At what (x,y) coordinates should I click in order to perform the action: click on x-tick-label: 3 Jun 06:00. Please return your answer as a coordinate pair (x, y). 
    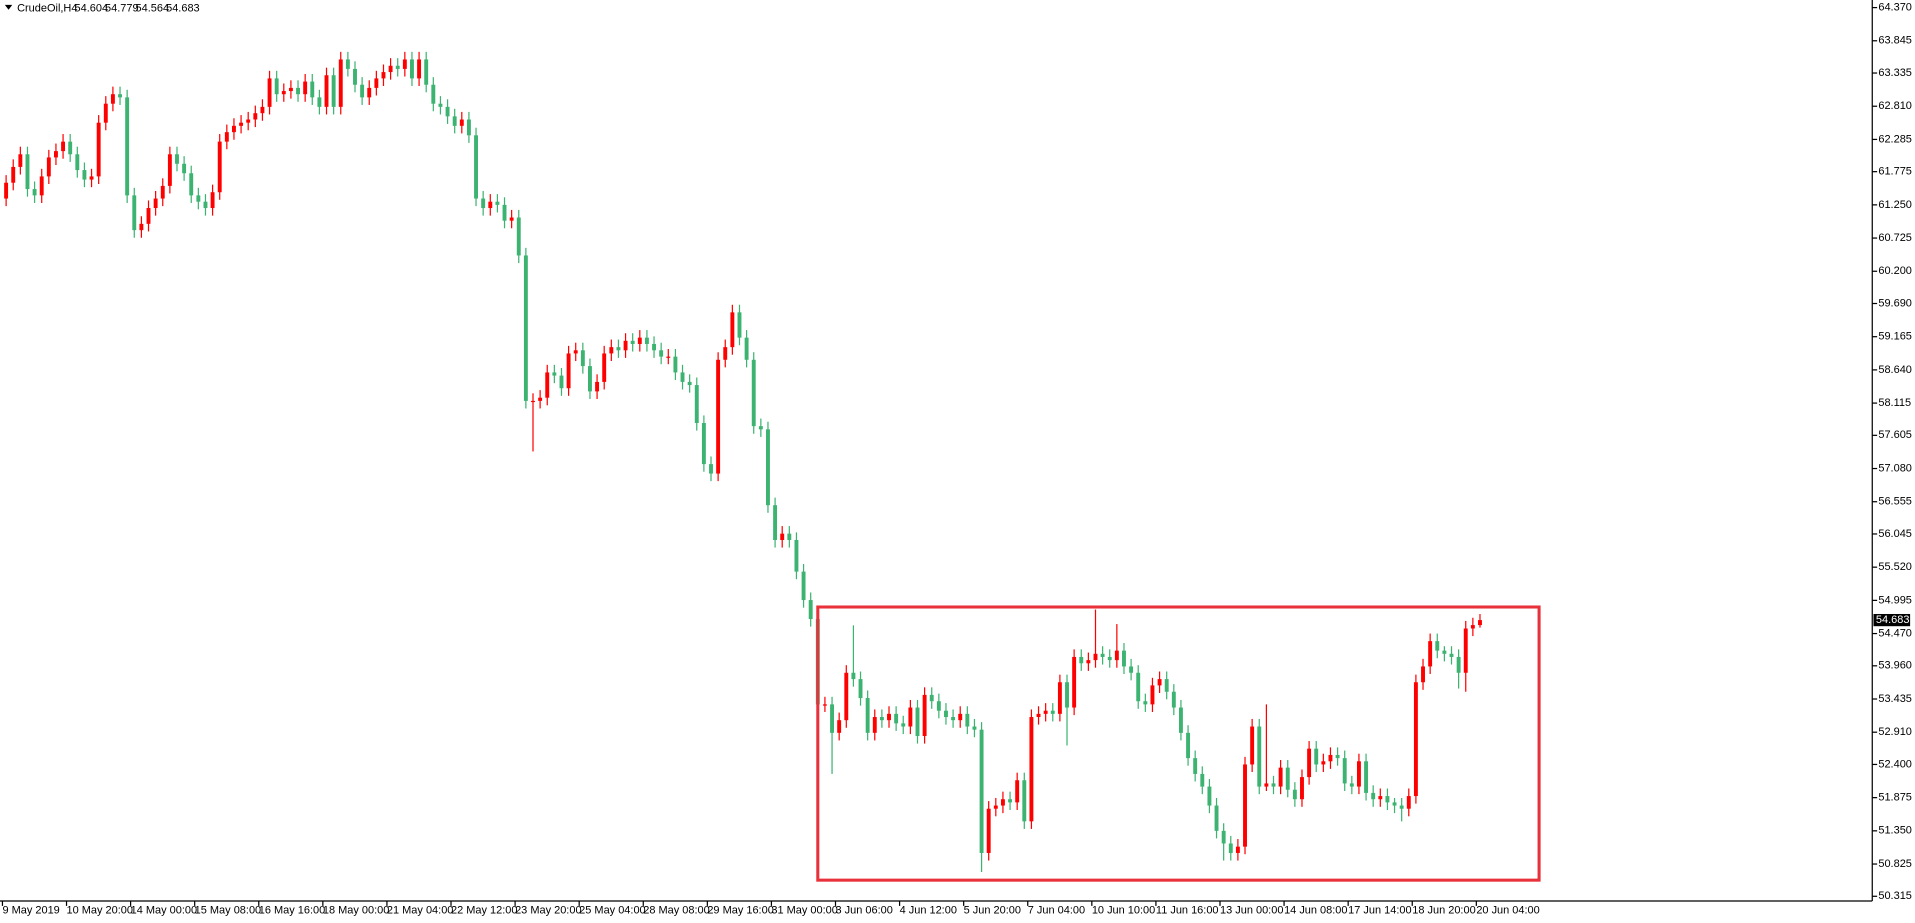
    Looking at the image, I should click on (864, 911).